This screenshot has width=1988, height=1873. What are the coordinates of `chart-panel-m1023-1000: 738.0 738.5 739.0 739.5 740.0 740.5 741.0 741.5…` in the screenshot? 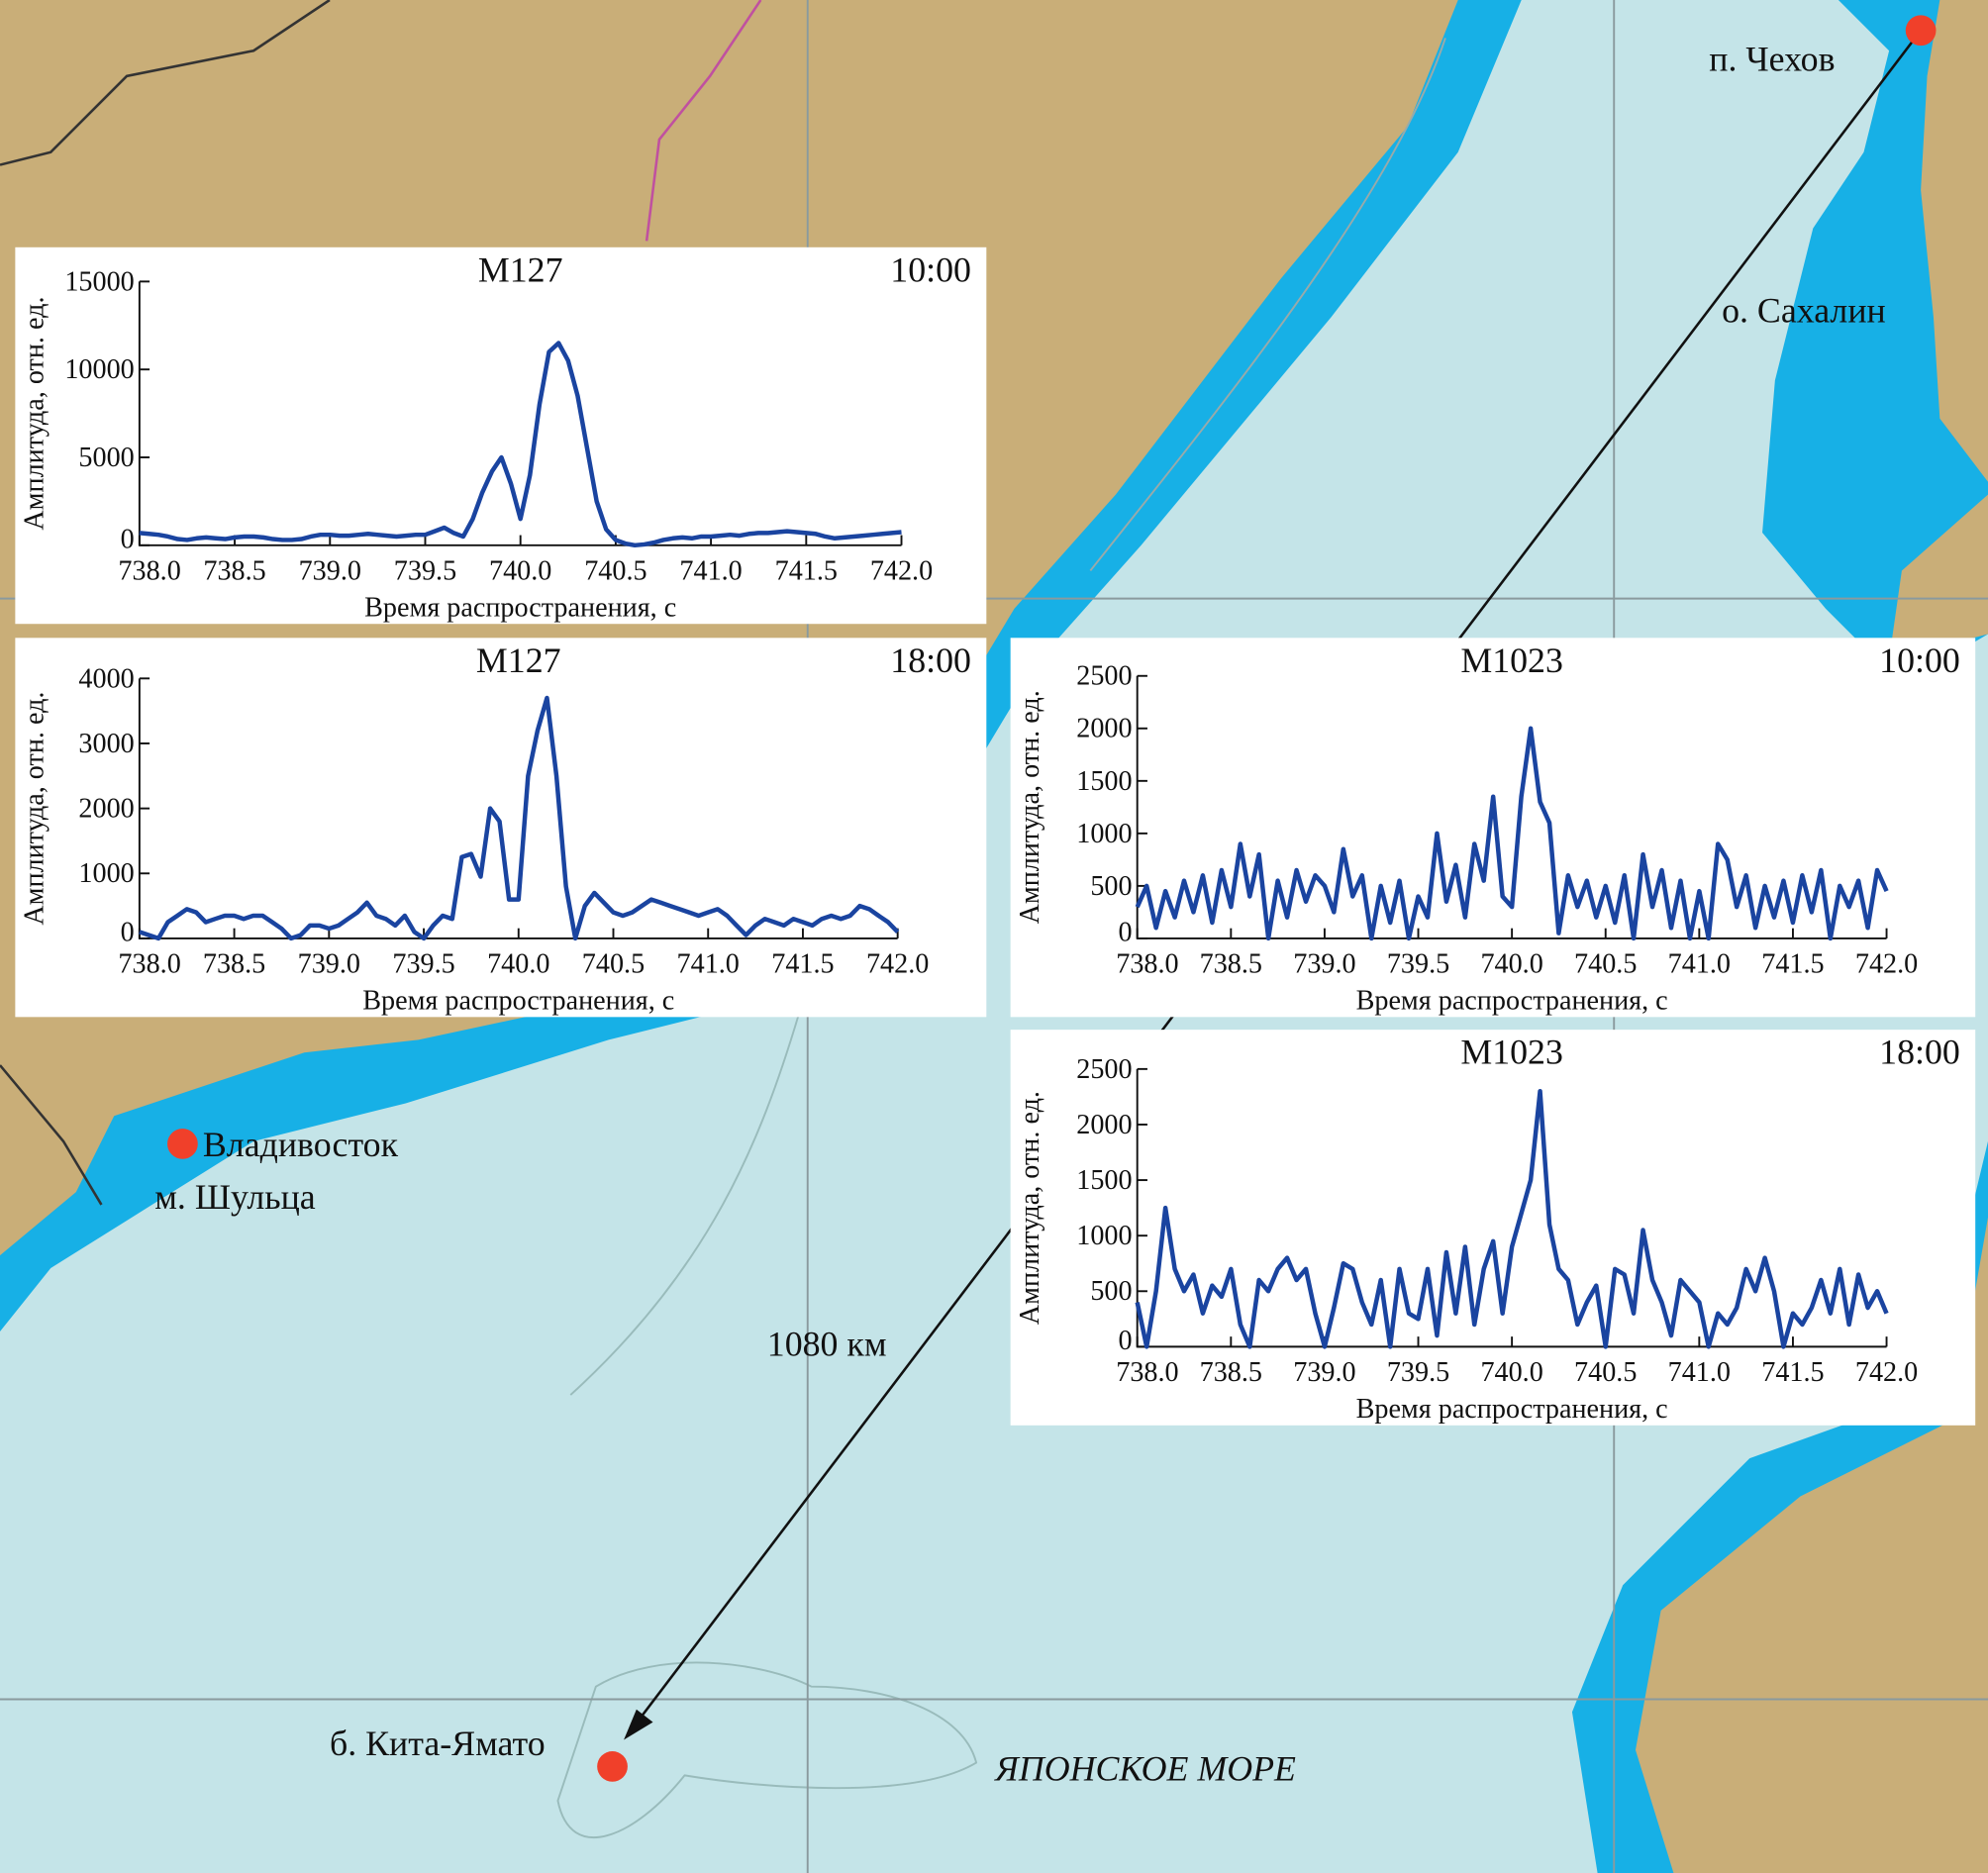 It's located at (1493, 828).